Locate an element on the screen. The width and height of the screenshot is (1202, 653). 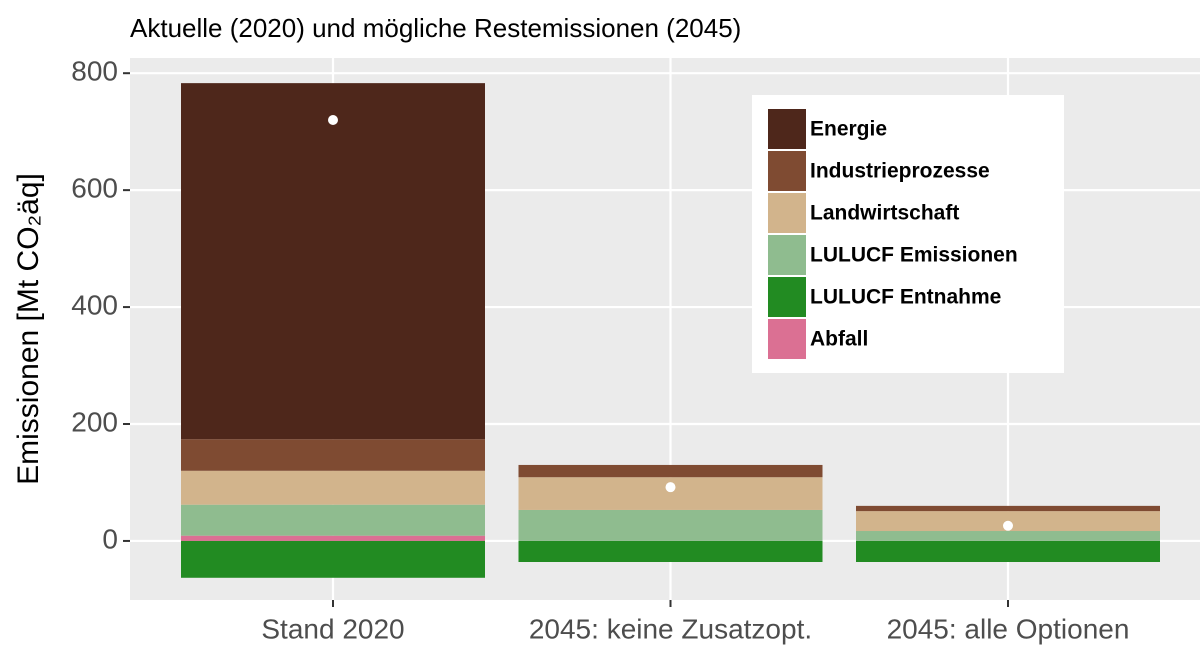
y-tick-label: 200 is located at coordinates (94, 421).